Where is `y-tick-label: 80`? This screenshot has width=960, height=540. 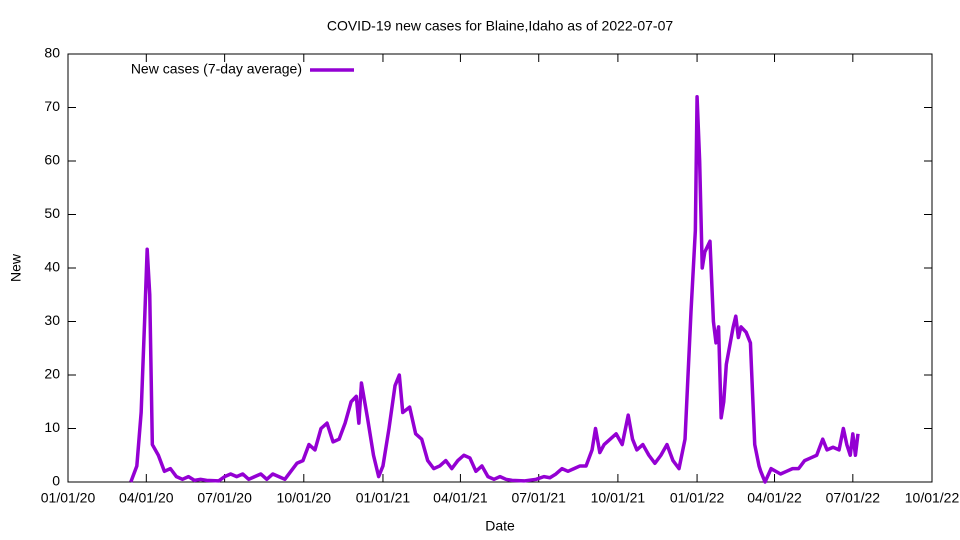
y-tick-label: 80 is located at coordinates (52, 53).